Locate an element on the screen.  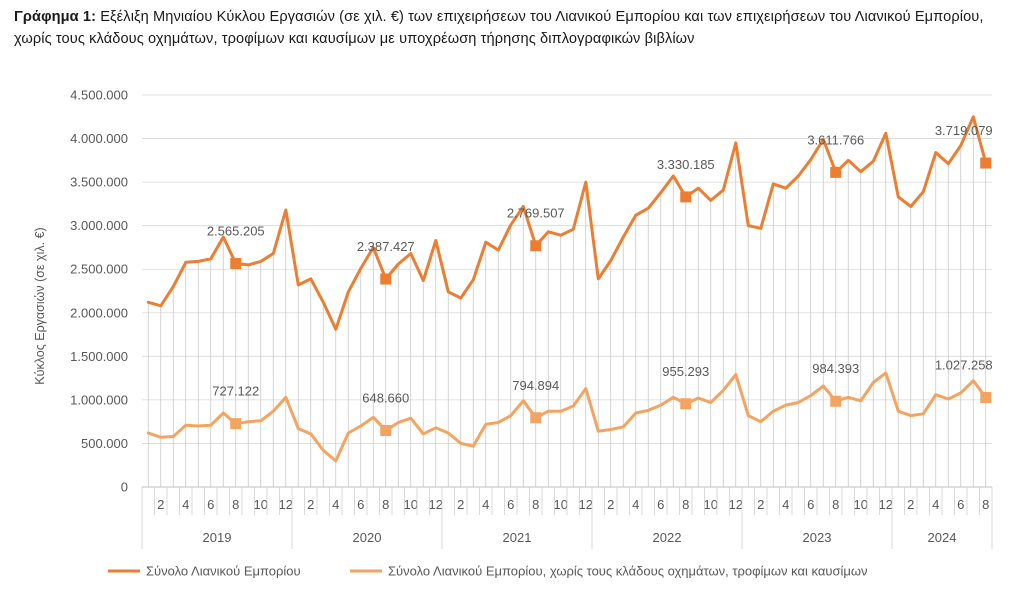
series-line-excl is located at coordinates (567, 417).